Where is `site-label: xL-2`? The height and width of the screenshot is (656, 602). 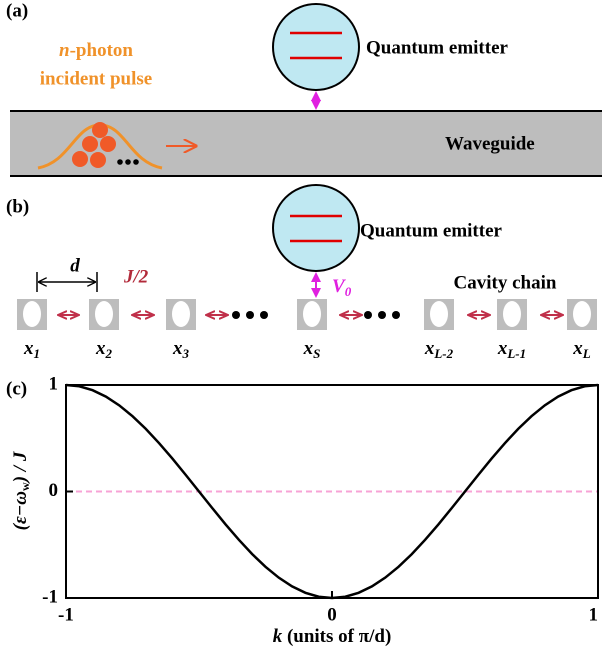
site-label: xL-2 is located at coordinates (439, 349).